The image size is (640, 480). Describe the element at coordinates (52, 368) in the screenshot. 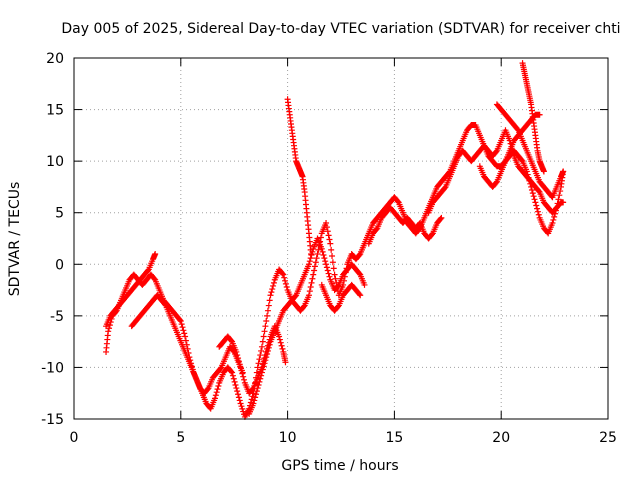

I see `y-tick-label: -10` at that location.